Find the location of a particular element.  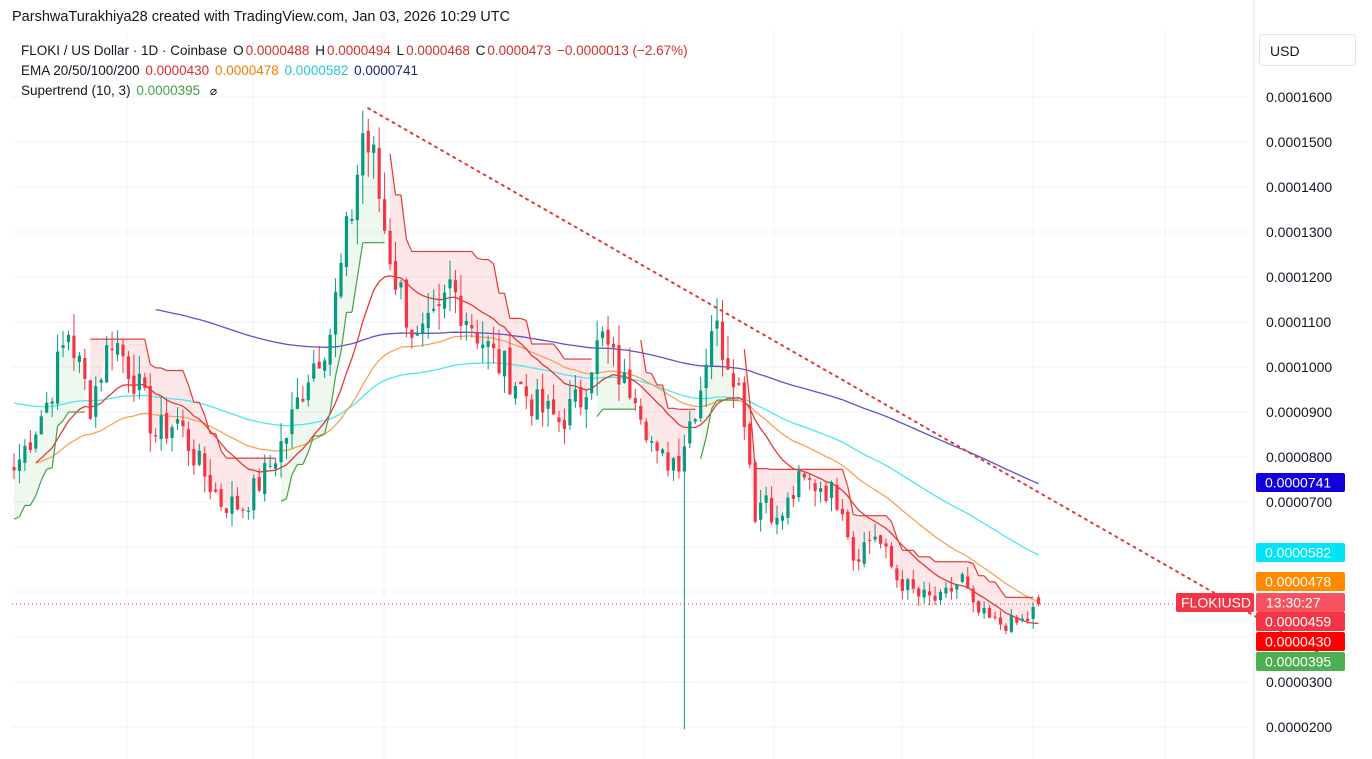

supertrend-row: Supertrend (10, 3) 0.0000395 ⌀ is located at coordinates (355, 91).